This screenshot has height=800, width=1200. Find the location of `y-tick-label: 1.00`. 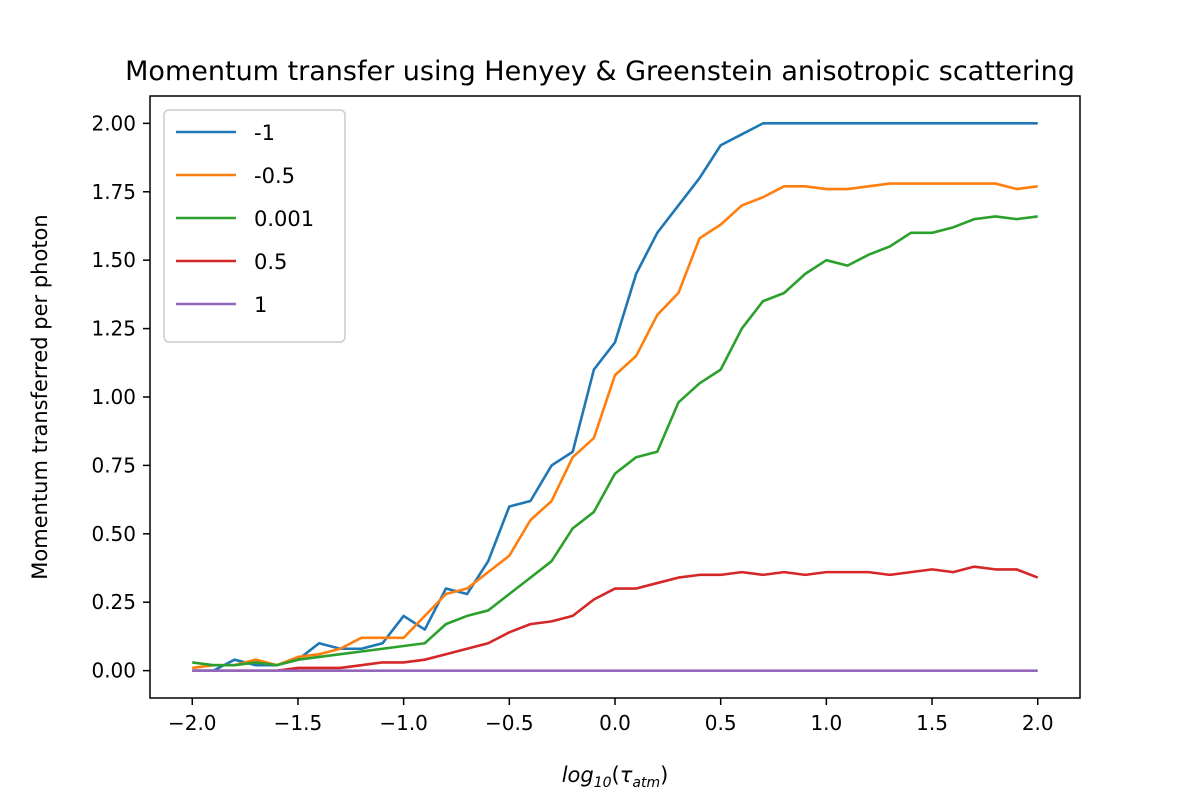

y-tick-label: 1.00 is located at coordinates (113, 397).